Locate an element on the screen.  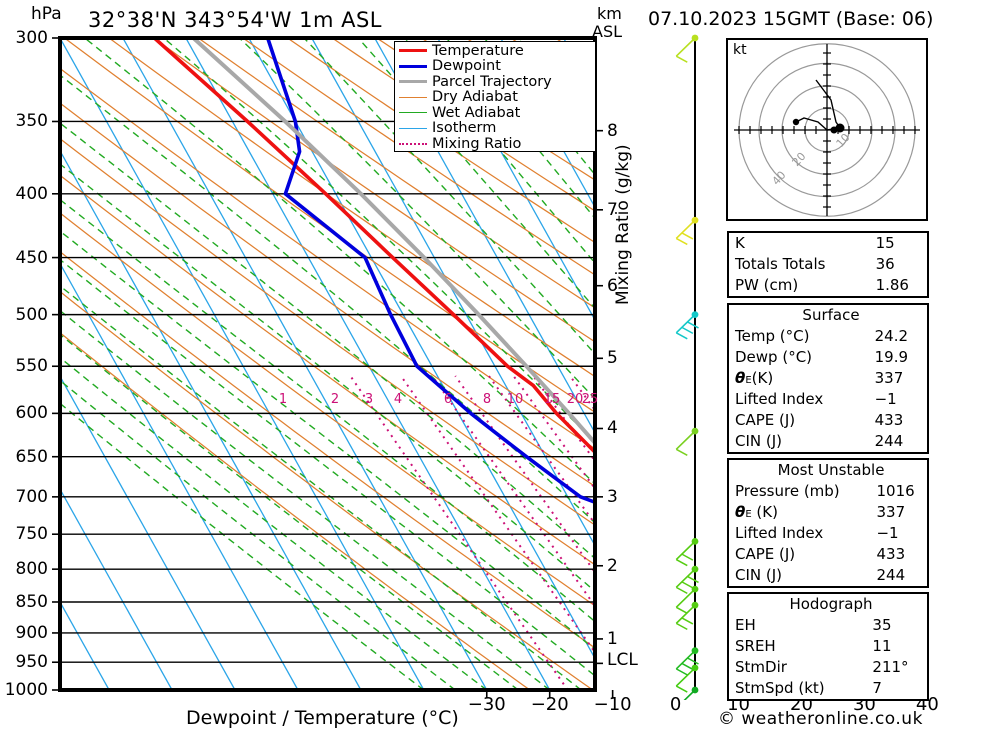
legend-swatch-dewpoint is located at coordinates (413, 66).